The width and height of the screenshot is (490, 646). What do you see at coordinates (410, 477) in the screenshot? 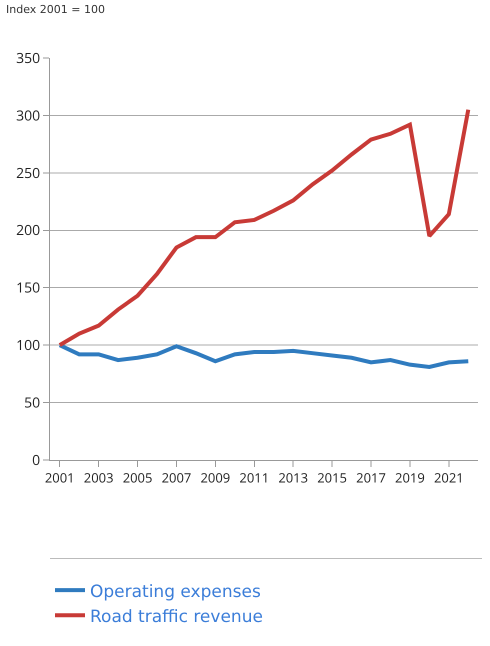
I see `x-tick-label: 2019` at bounding box center [410, 477].